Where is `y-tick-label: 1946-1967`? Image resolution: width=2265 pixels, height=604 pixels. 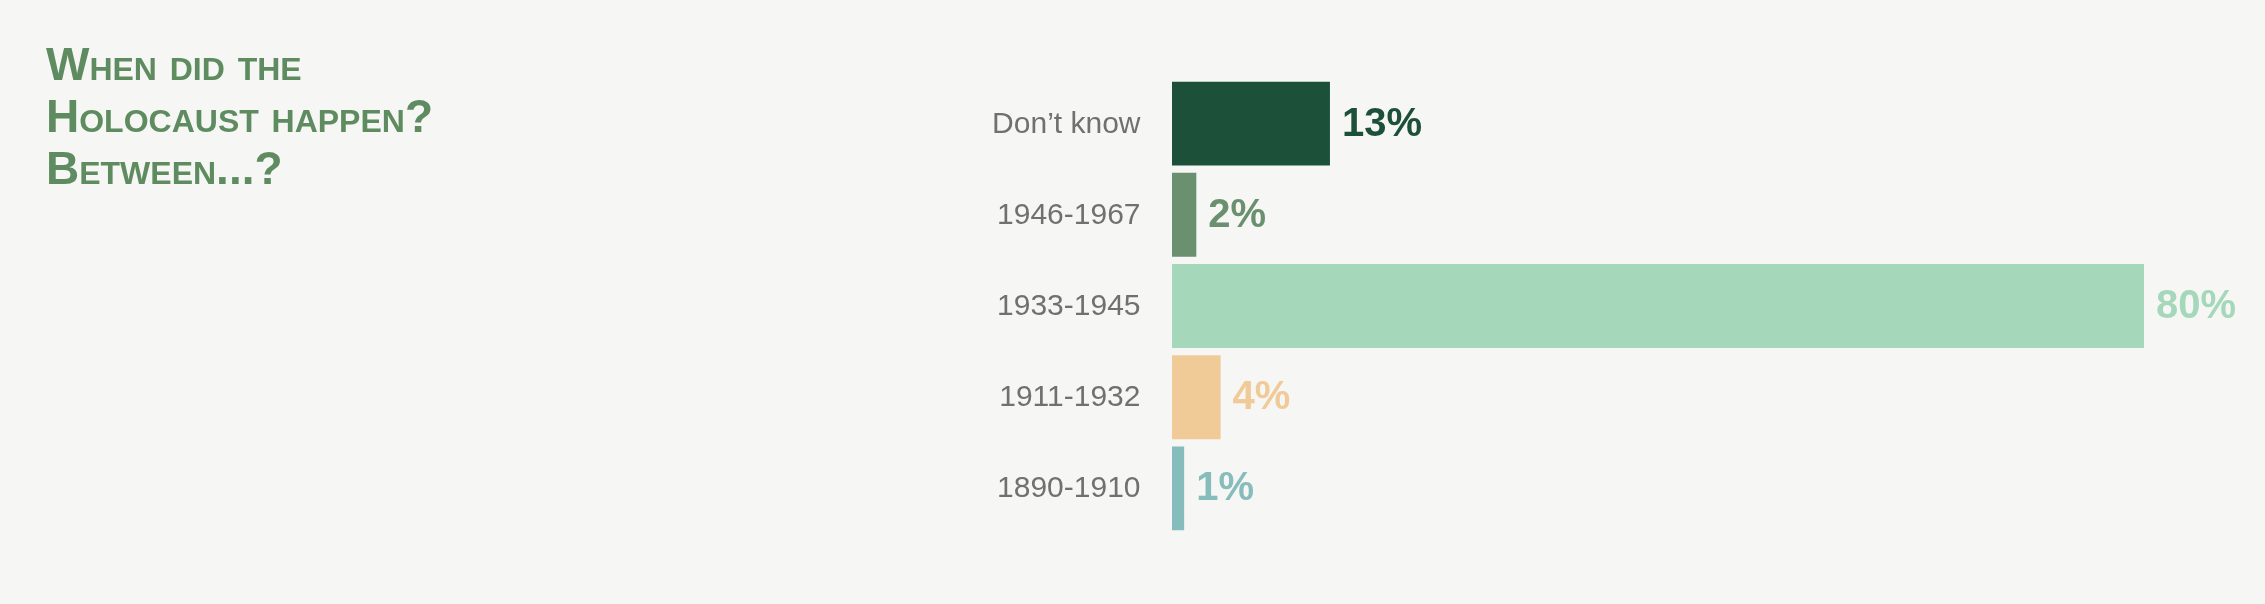
y-tick-label: 1946-1967 is located at coordinates (1069, 213).